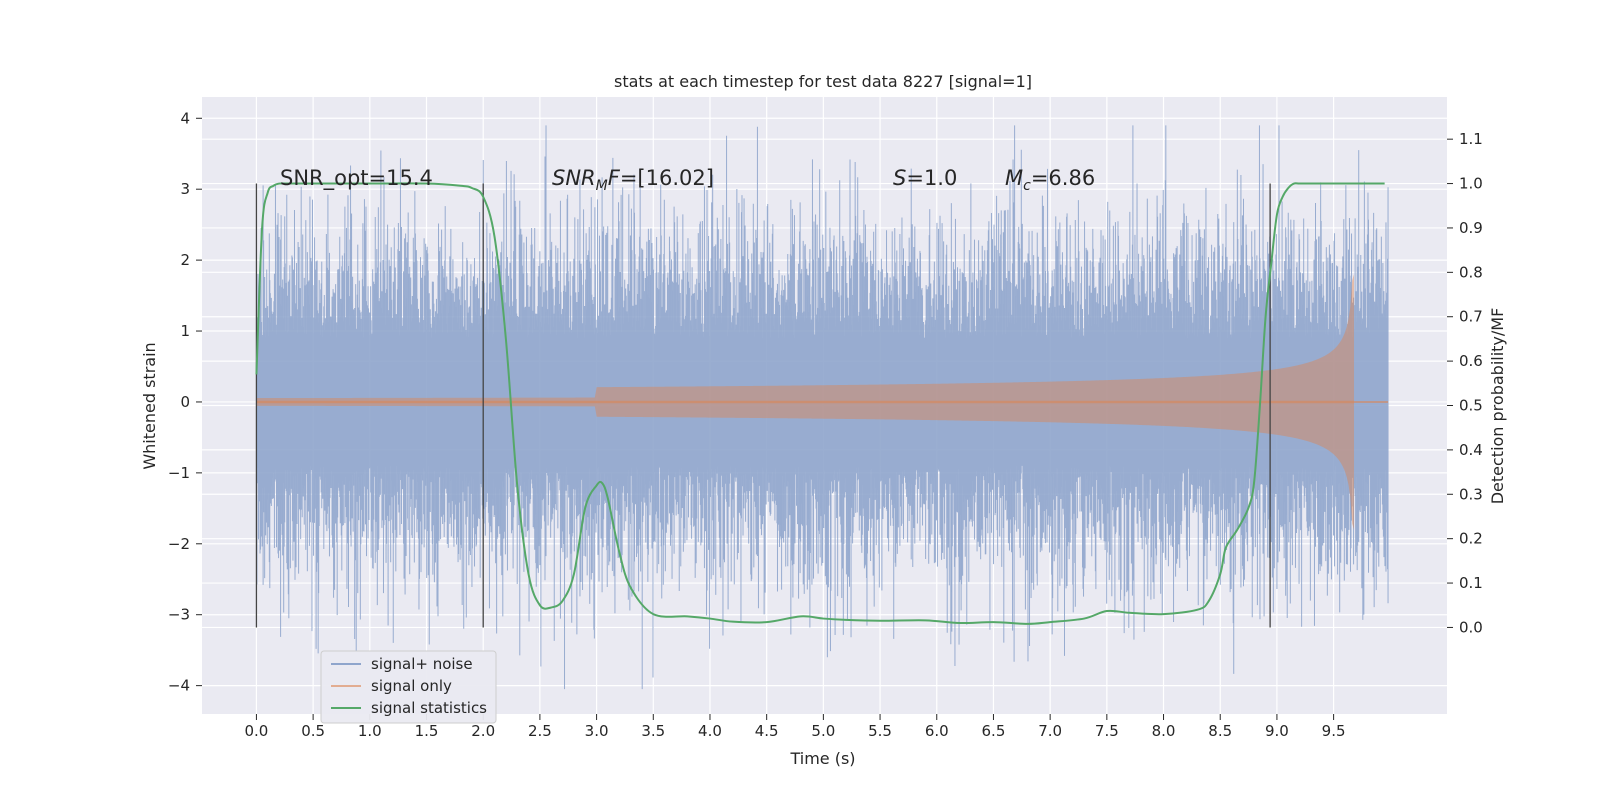 The height and width of the screenshot is (800, 1600). I want to click on y-axis-ticks: −4 −3 −2 −1 0 1 2 3 4, so click(185, 402).